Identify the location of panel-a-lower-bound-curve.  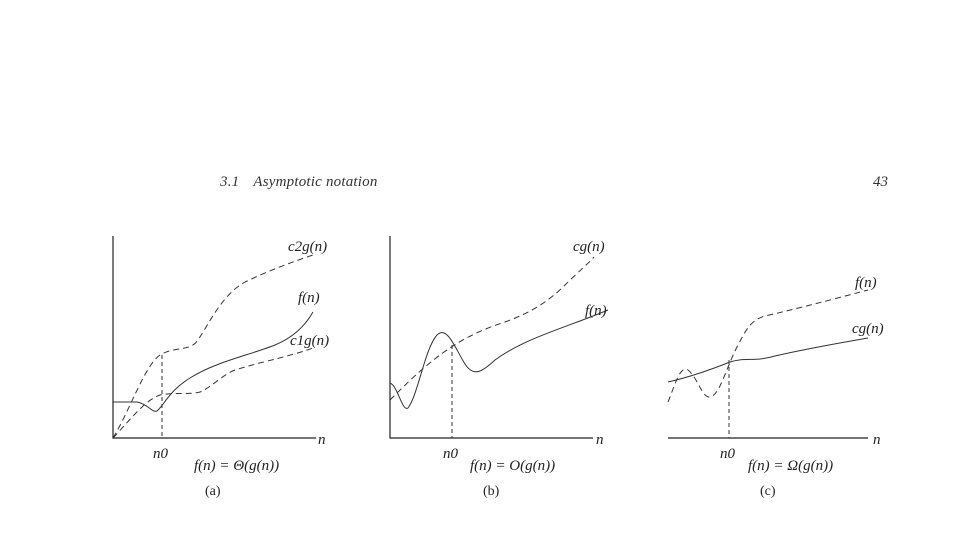
(213, 393).